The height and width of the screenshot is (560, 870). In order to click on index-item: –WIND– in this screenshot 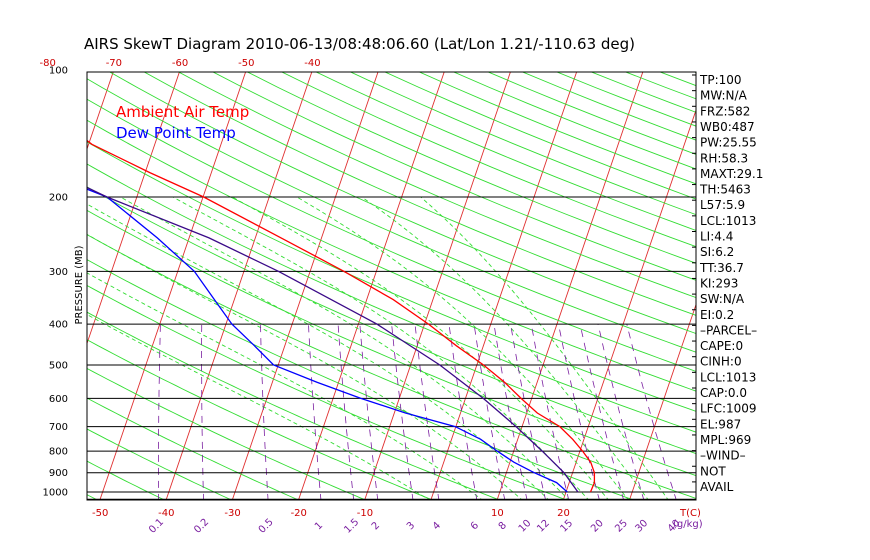, I will do `click(723, 456)`.